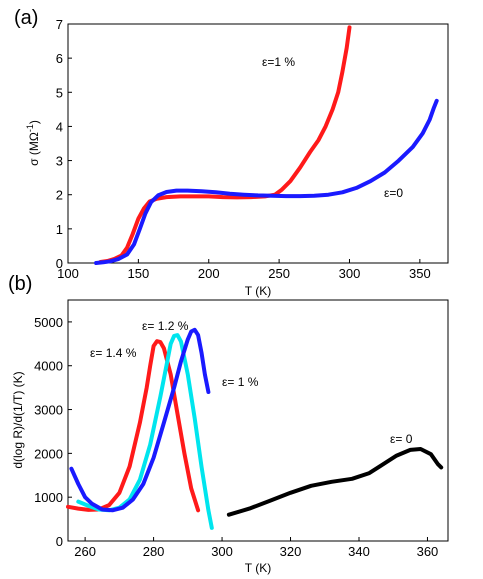  Describe the element at coordinates (68, 273) in the screenshot. I see `a-x-tick-label: 100` at that location.